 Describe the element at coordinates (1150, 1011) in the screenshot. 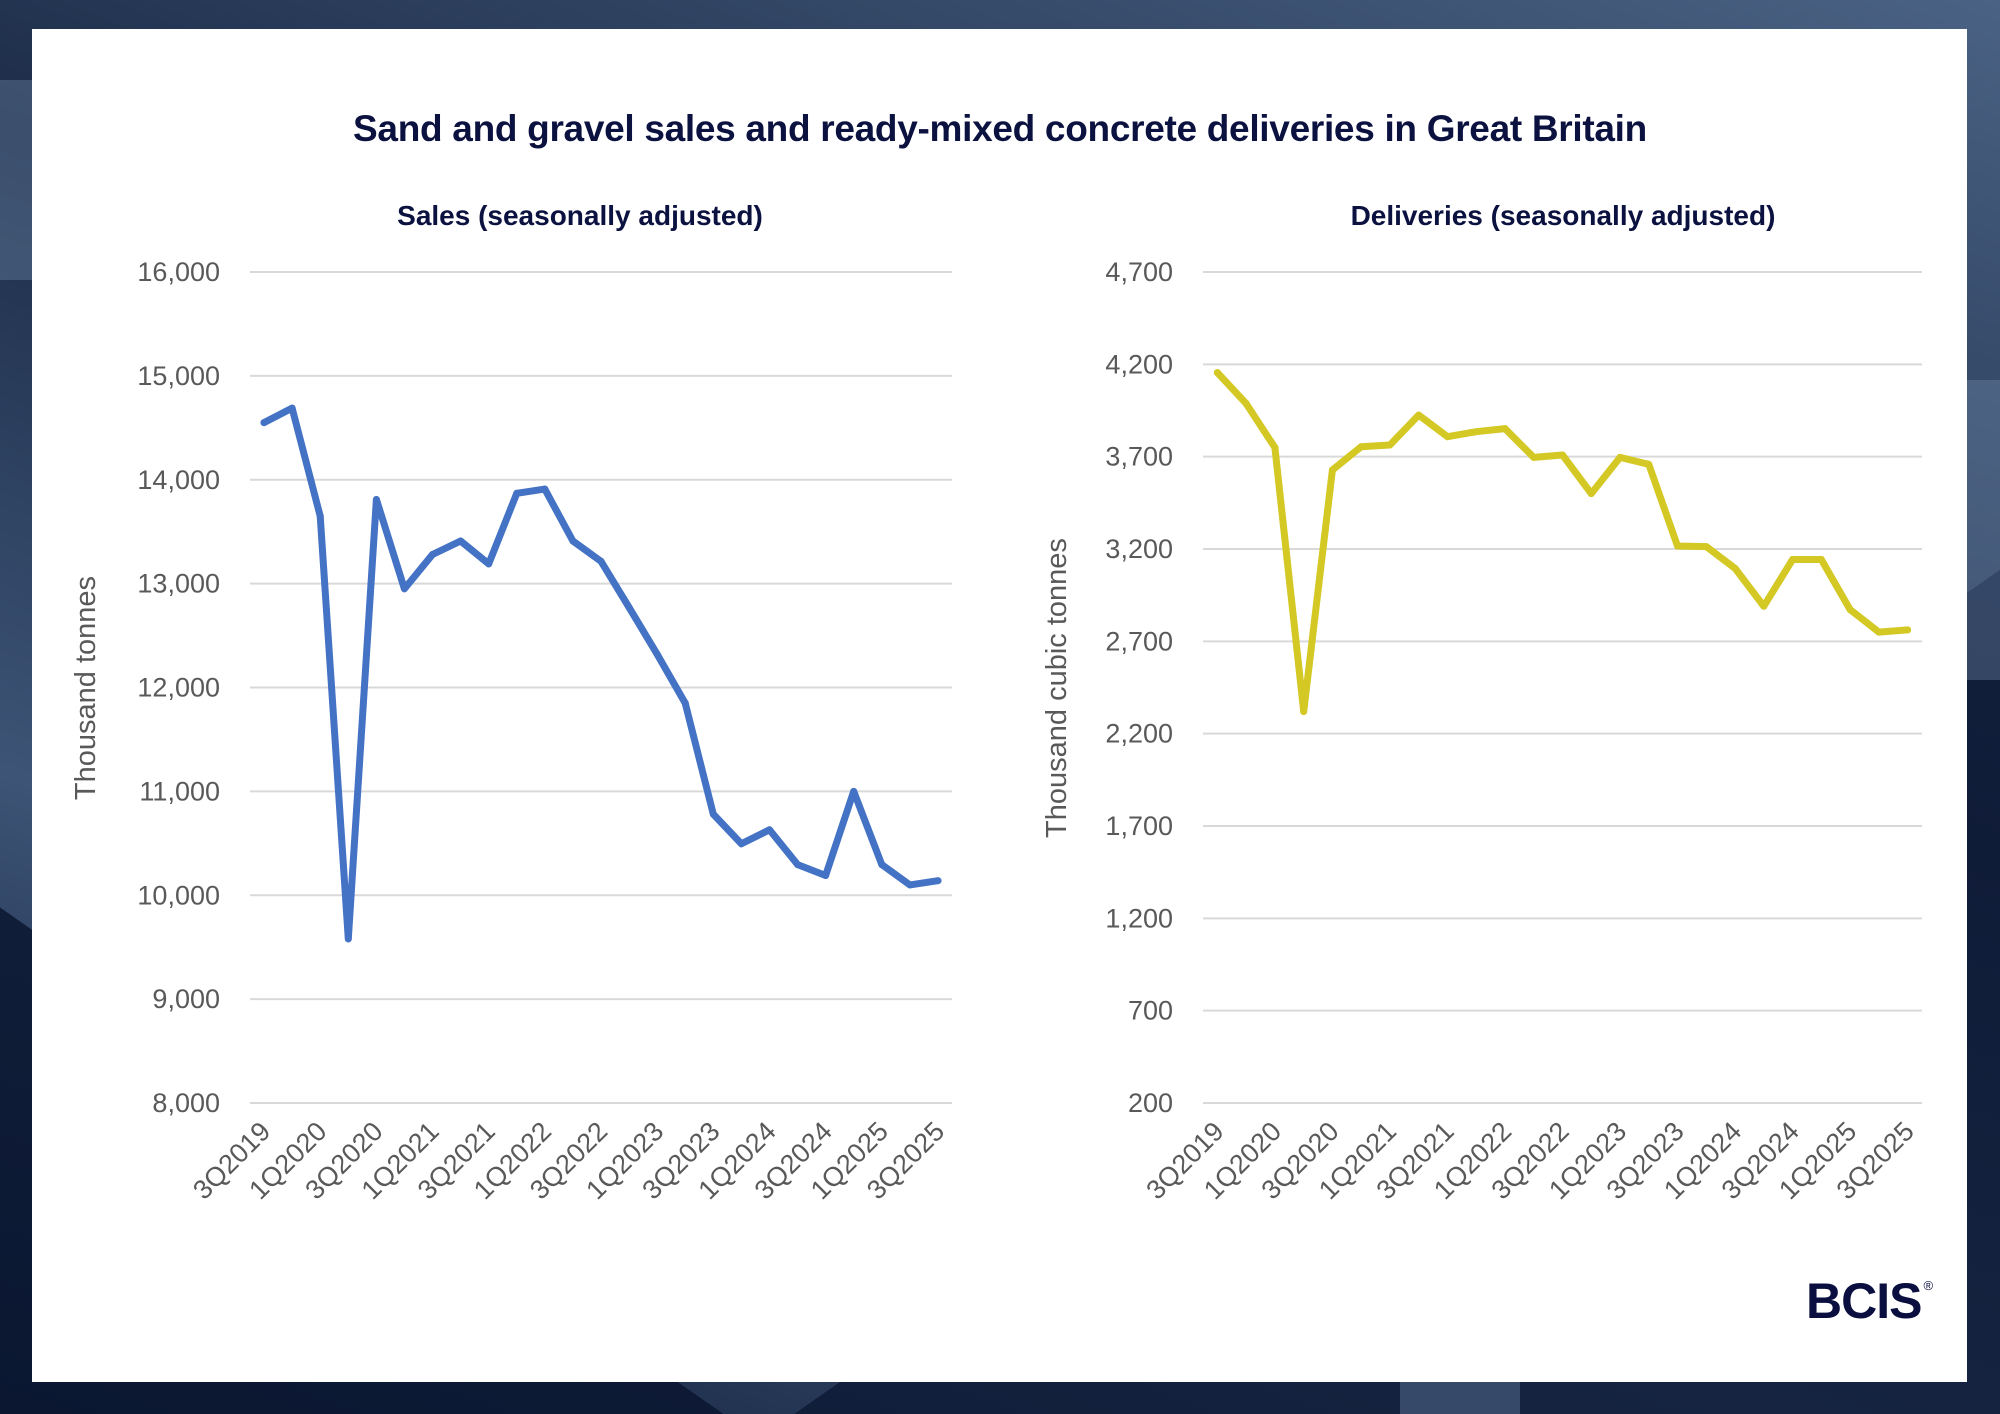

I see `y-tick-label: 700` at that location.